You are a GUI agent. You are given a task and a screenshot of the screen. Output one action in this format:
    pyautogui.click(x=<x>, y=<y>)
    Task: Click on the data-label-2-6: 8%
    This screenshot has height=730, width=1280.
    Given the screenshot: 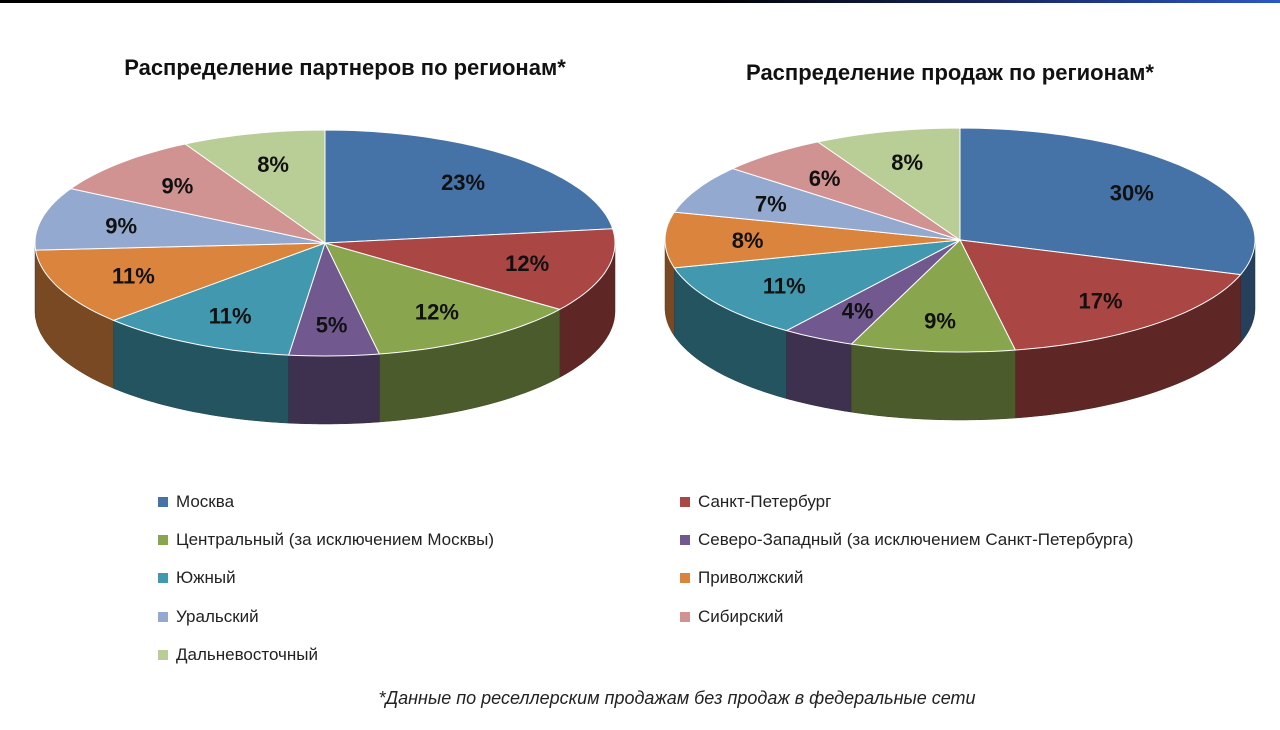 What is the action you would take?
    pyautogui.click(x=748, y=240)
    